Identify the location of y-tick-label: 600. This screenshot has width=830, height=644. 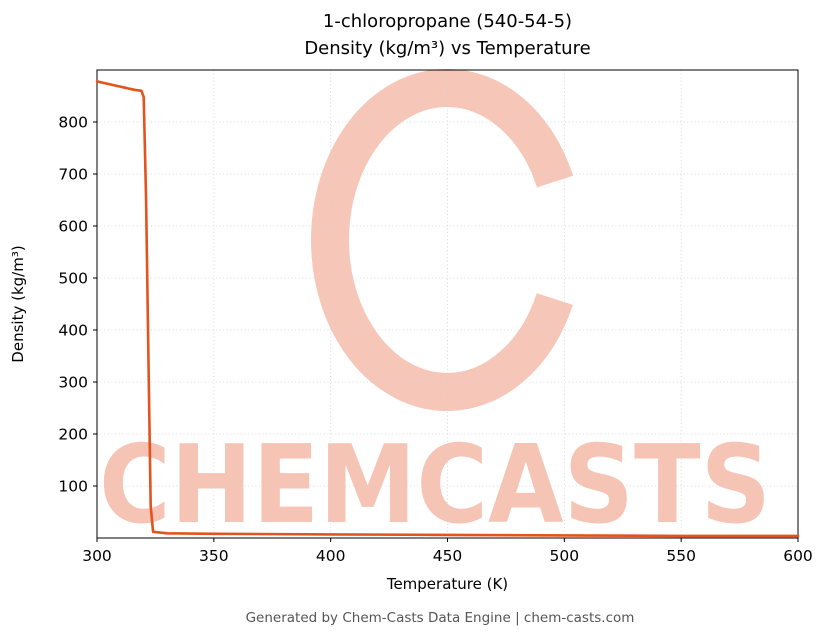
(73, 227).